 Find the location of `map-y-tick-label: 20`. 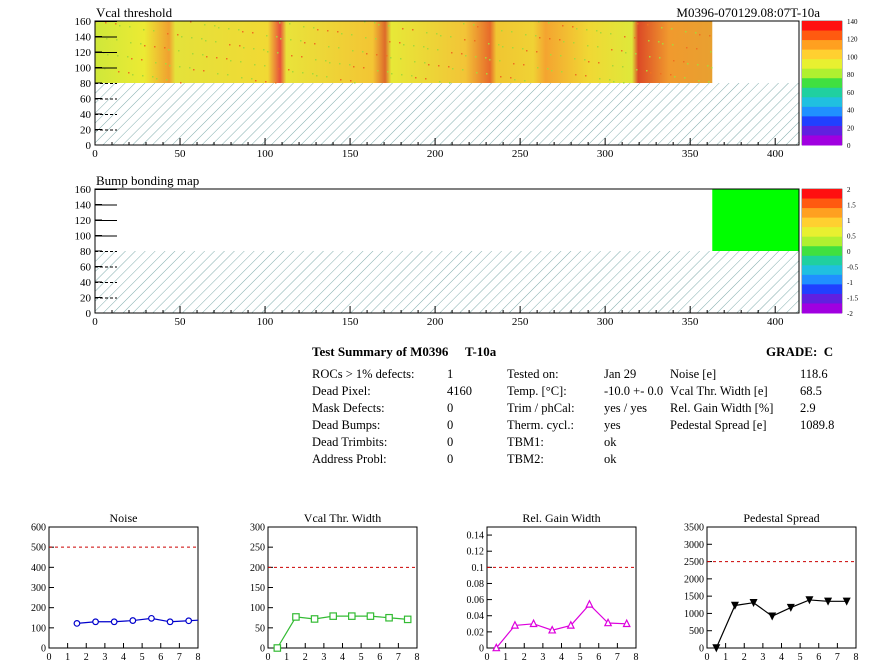

map-y-tick-label: 20 is located at coordinates (86, 299).